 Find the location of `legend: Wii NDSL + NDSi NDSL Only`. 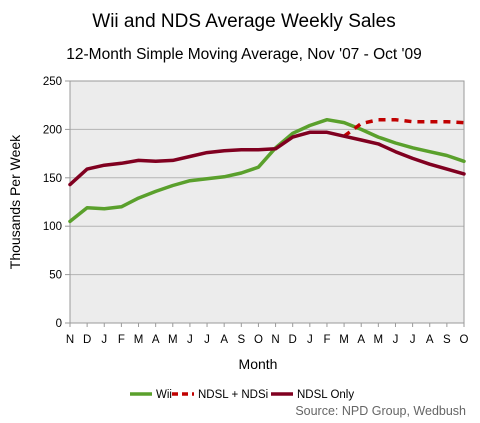

legend: Wii NDSL + NDSi NDSL Only is located at coordinates (242, 395).